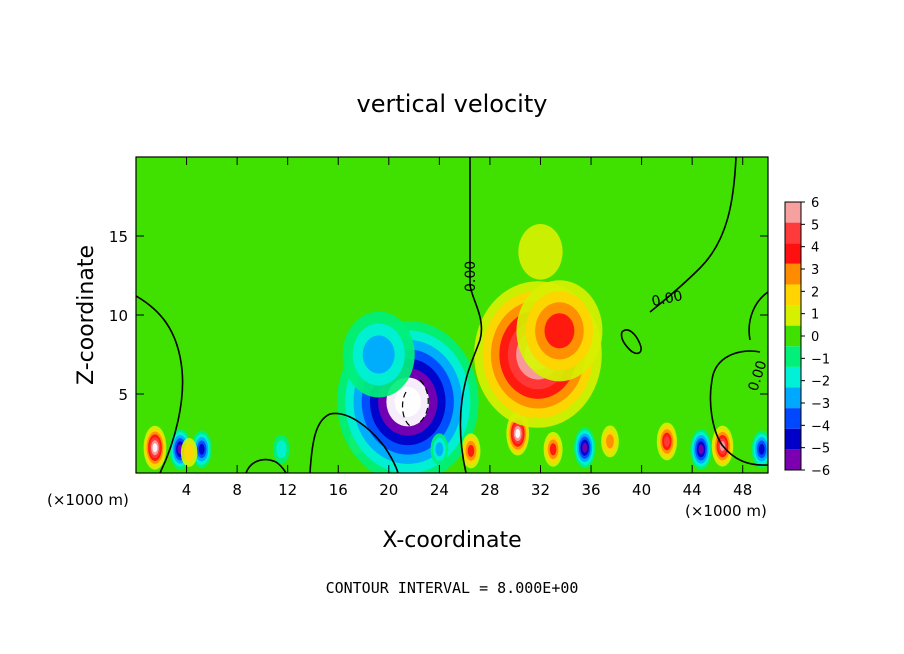  I want to click on x-tick-label: 32, so click(540, 490).